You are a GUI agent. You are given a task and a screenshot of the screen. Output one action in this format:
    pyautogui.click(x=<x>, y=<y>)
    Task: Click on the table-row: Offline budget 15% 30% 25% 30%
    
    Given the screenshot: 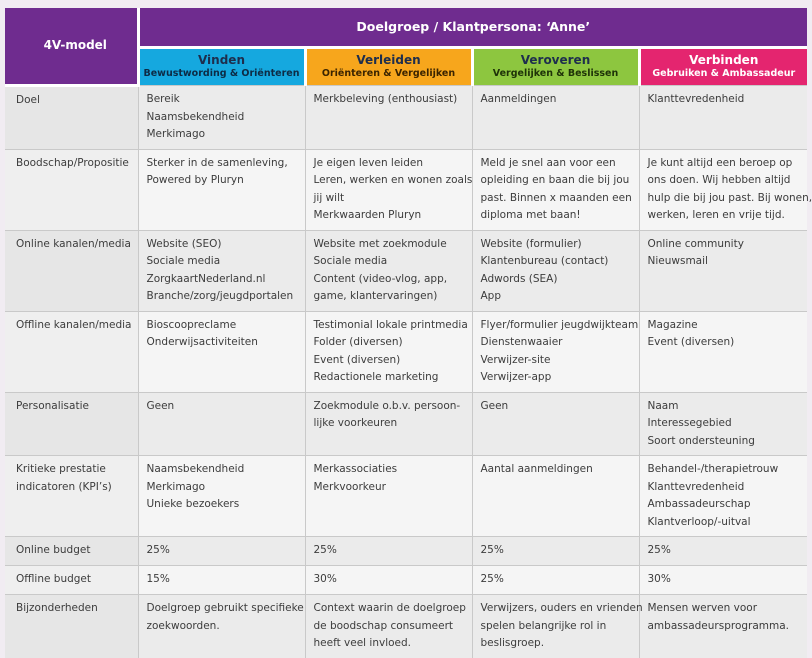 What is the action you would take?
    pyautogui.click(x=406, y=580)
    